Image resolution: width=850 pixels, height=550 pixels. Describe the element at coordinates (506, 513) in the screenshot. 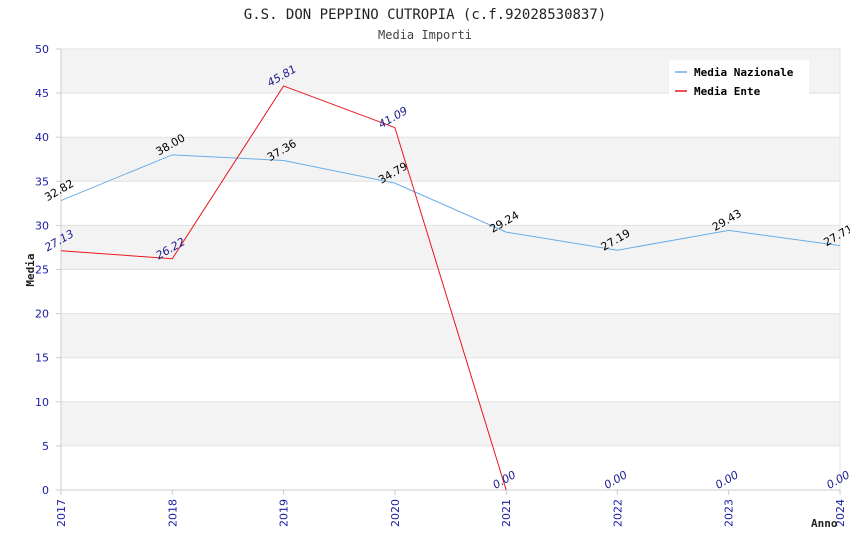

I see `x-tick-label: 2021` at that location.